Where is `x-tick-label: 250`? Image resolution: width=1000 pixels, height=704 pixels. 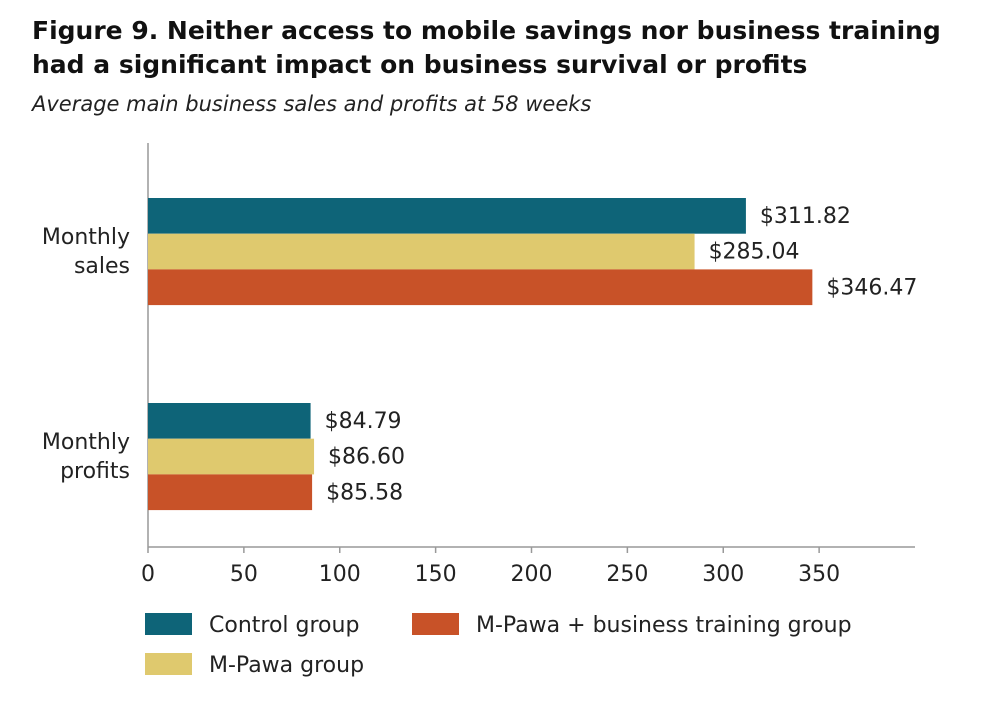 x-tick-label: 250 is located at coordinates (627, 574).